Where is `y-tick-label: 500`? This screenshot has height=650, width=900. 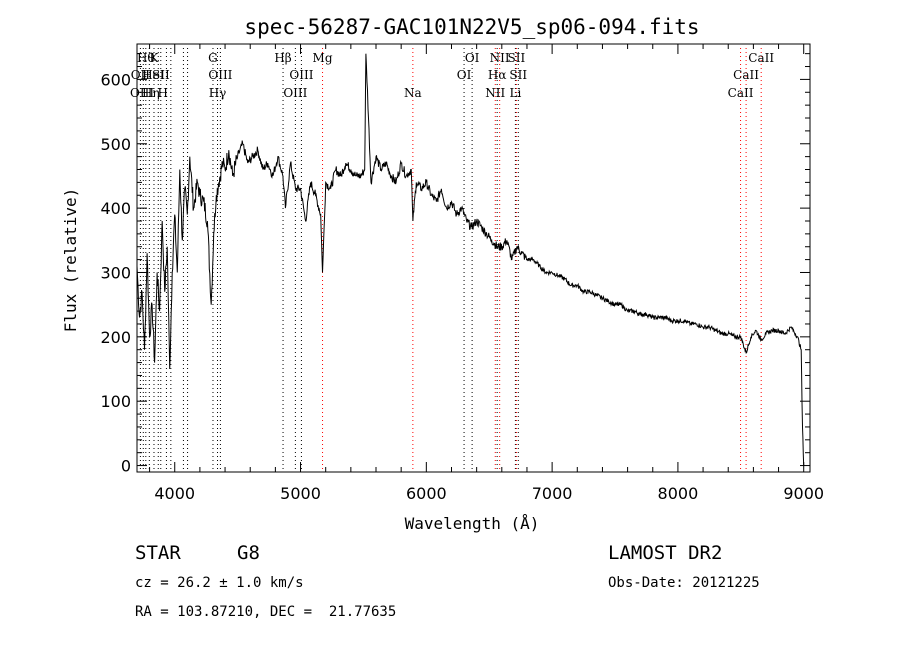
y-tick-label: 500 is located at coordinates (115, 144).